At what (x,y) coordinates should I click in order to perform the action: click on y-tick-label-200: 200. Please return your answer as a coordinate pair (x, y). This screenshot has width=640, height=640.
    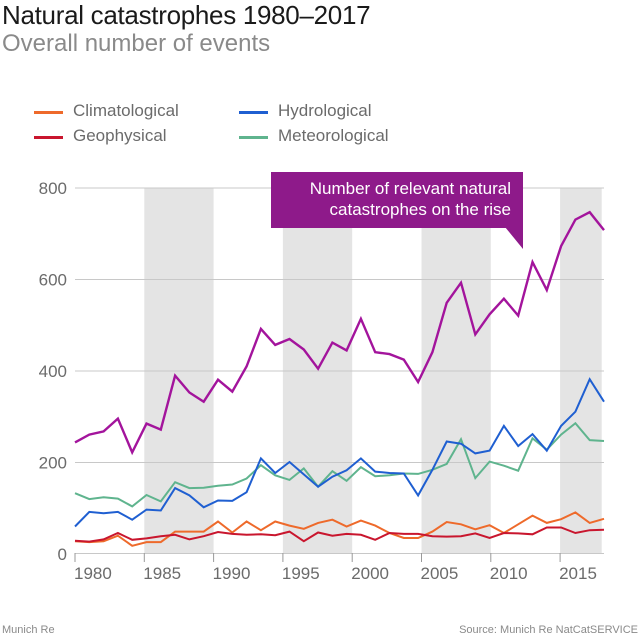
    Looking at the image, I should click on (53, 463).